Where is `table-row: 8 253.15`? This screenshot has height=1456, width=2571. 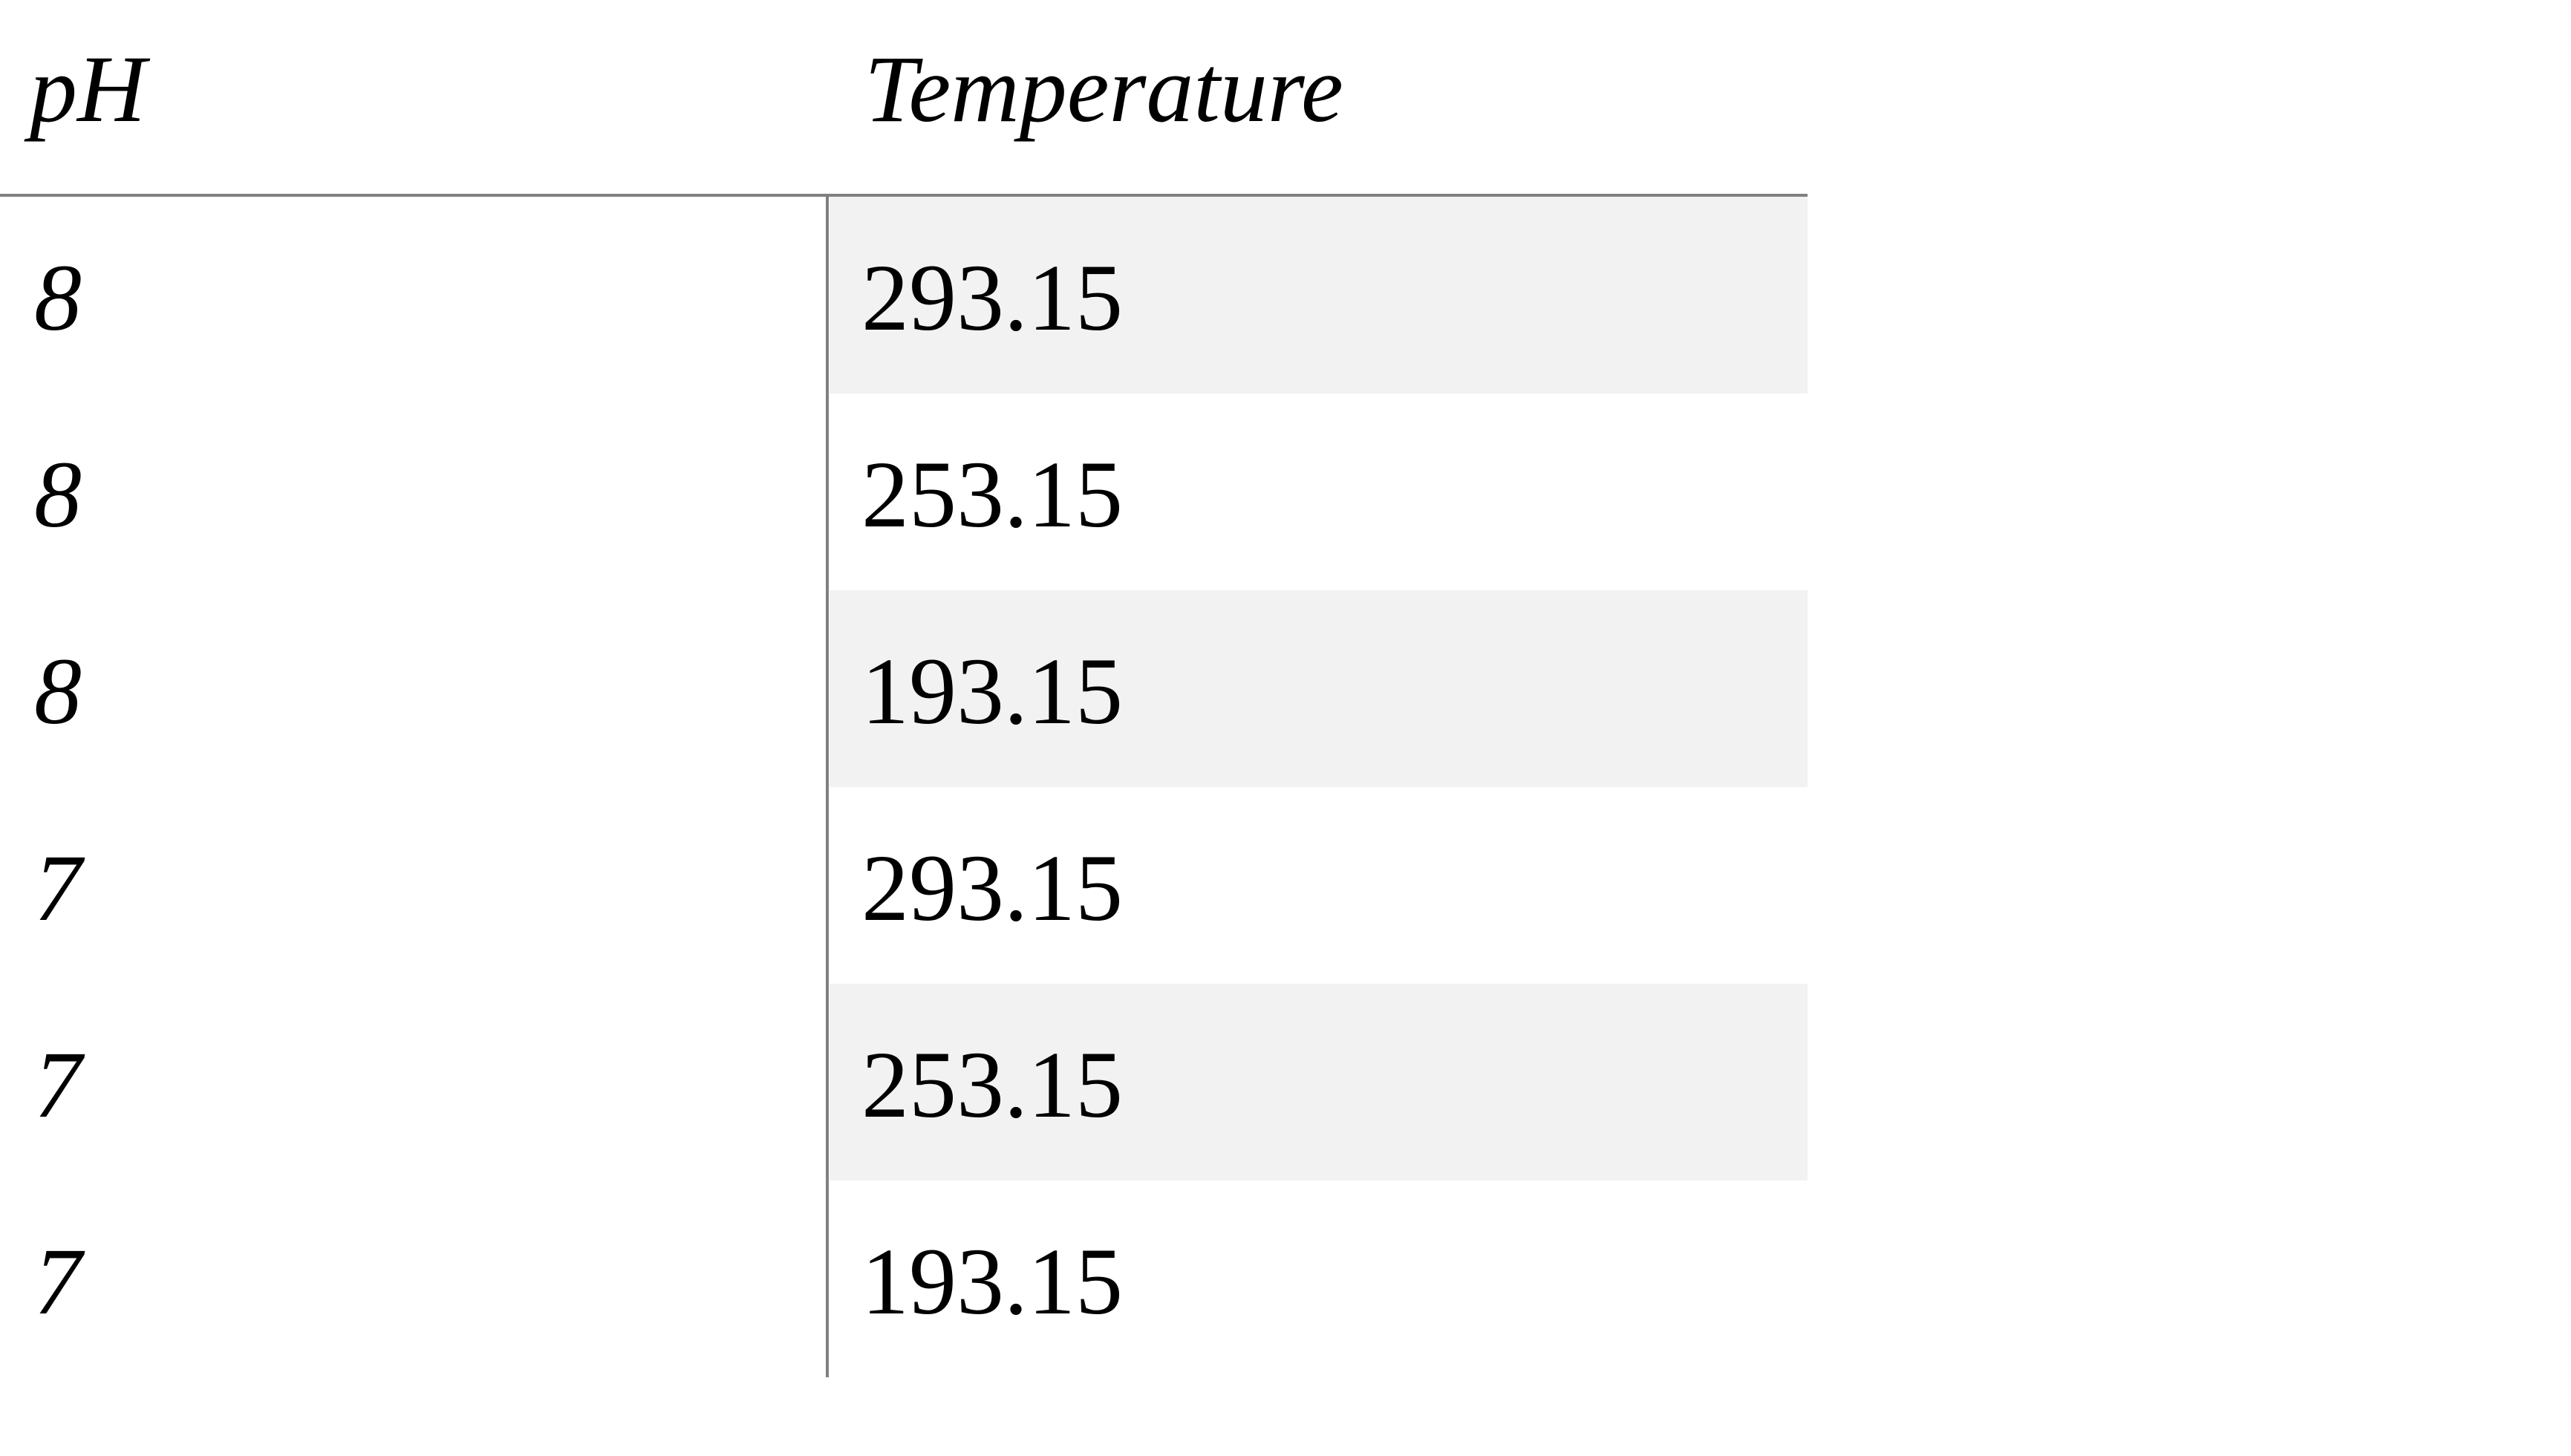 table-row: 8 253.15 is located at coordinates (904, 492).